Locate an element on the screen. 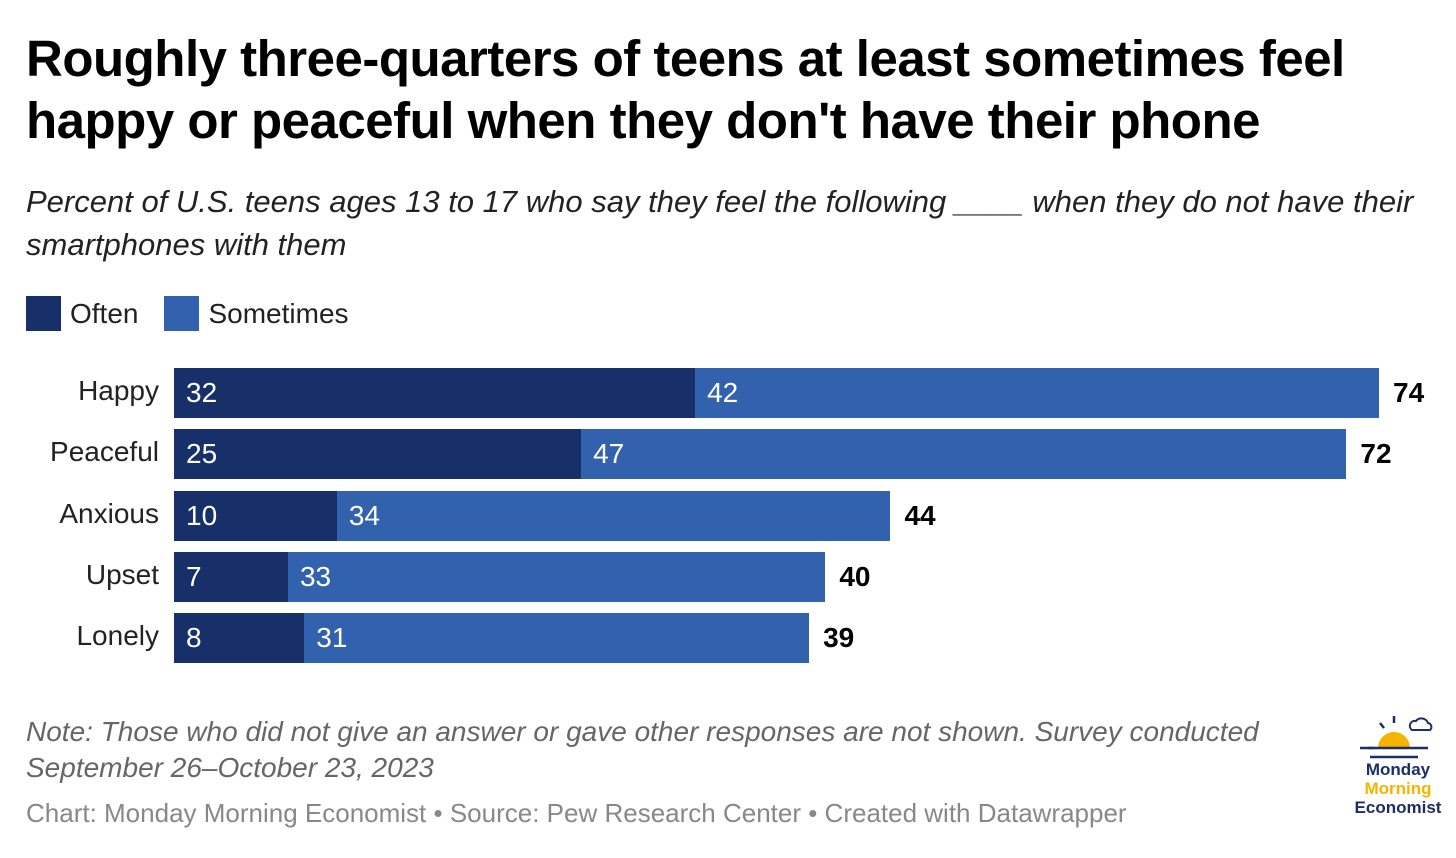  bar-often: 10 is located at coordinates (255, 515).